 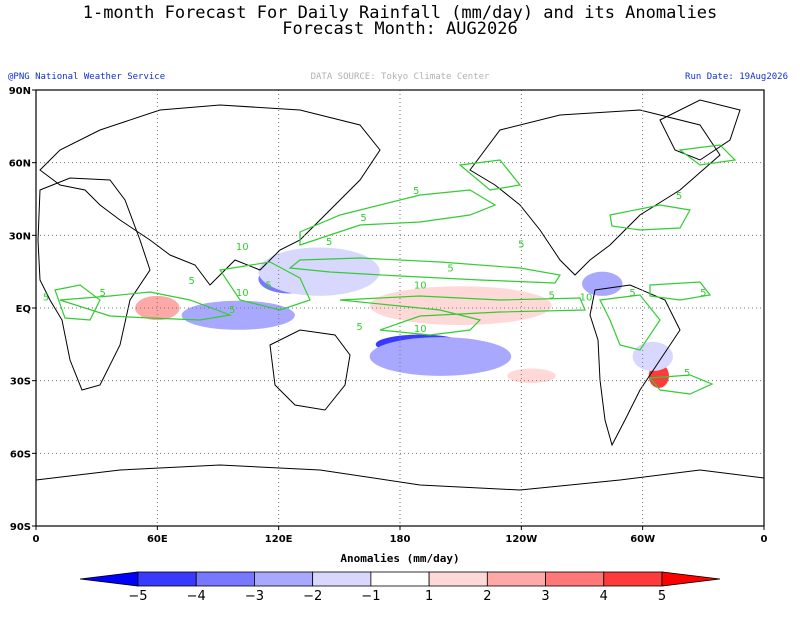 What do you see at coordinates (691, 579) in the screenshot?
I see `colorbar-right-arrow` at bounding box center [691, 579].